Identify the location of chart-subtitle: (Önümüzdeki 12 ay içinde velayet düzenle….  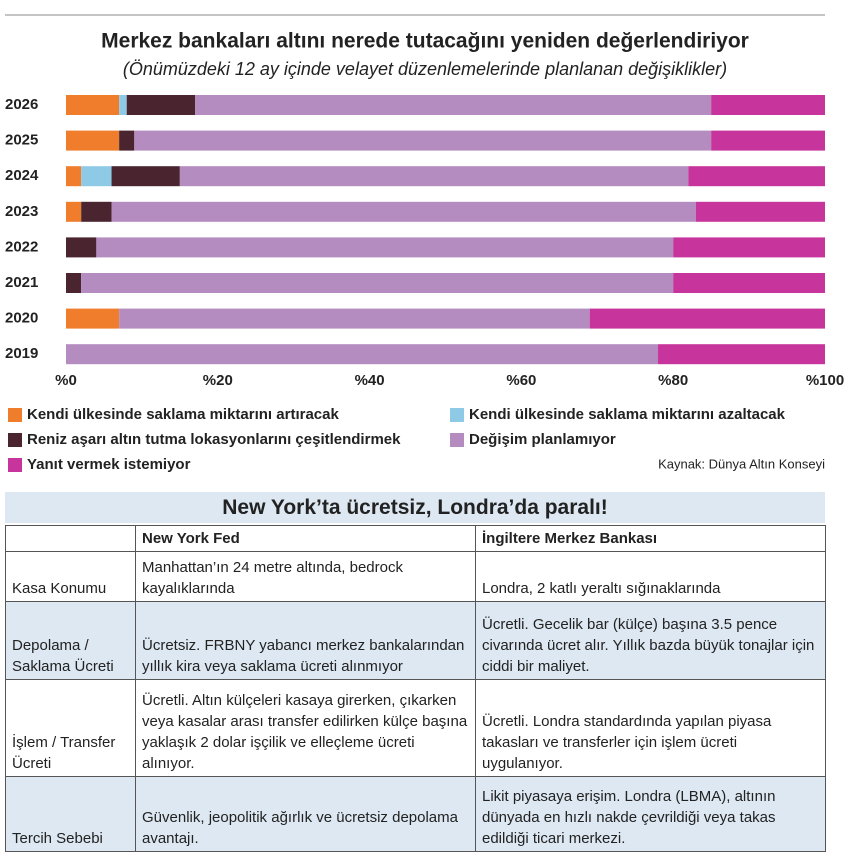
(425, 69).